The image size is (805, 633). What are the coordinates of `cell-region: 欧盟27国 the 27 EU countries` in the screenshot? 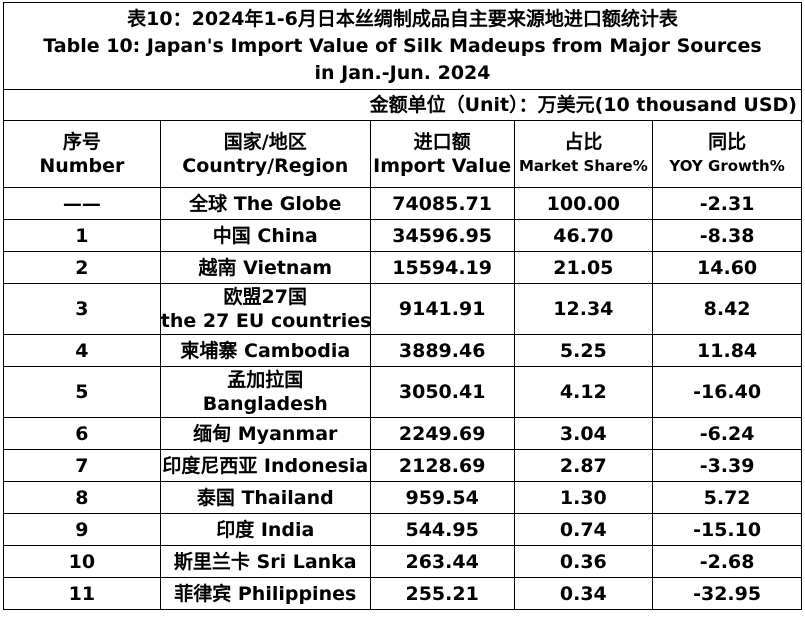 It's located at (265, 309).